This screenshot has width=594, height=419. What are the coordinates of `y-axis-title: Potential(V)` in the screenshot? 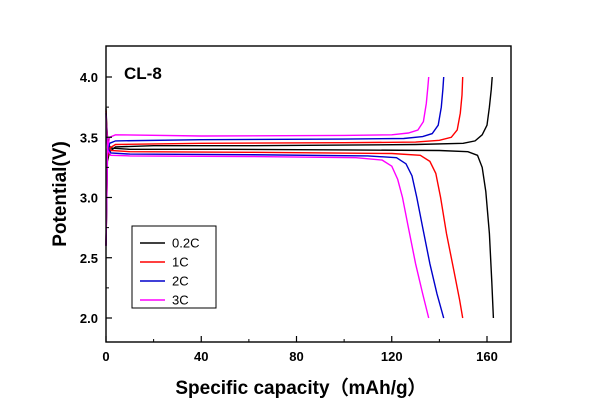 It's located at (60, 194).